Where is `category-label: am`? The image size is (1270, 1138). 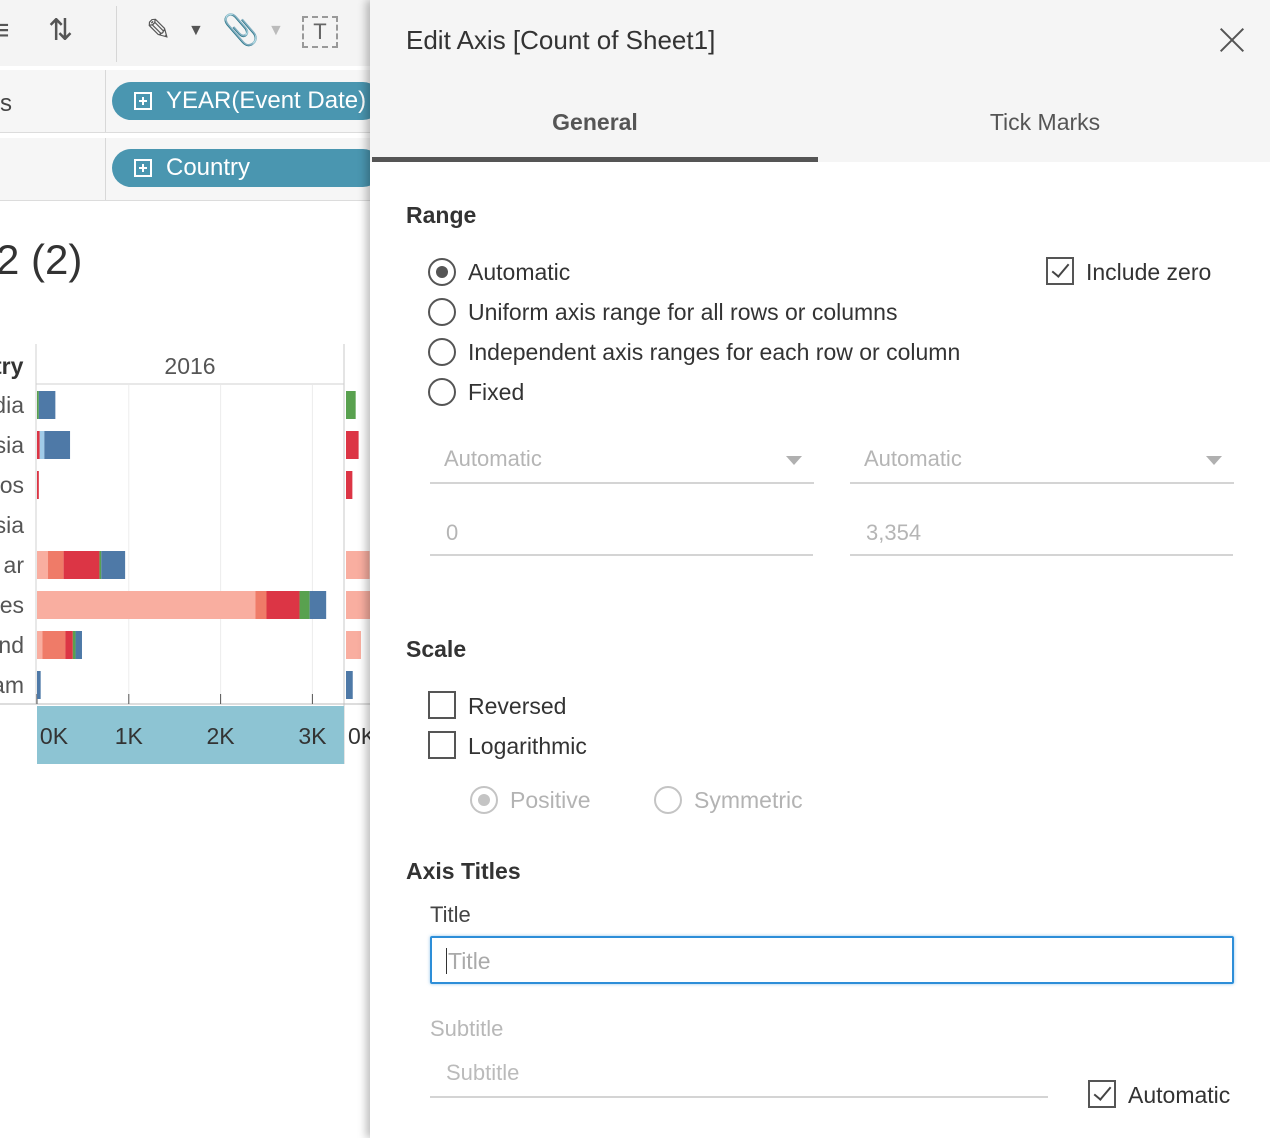
category-label: am is located at coordinates (12, 685).